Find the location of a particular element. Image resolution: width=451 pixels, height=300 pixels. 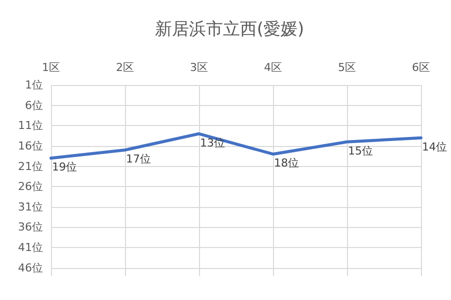

x-tick-label: 1区 is located at coordinates (51, 67).